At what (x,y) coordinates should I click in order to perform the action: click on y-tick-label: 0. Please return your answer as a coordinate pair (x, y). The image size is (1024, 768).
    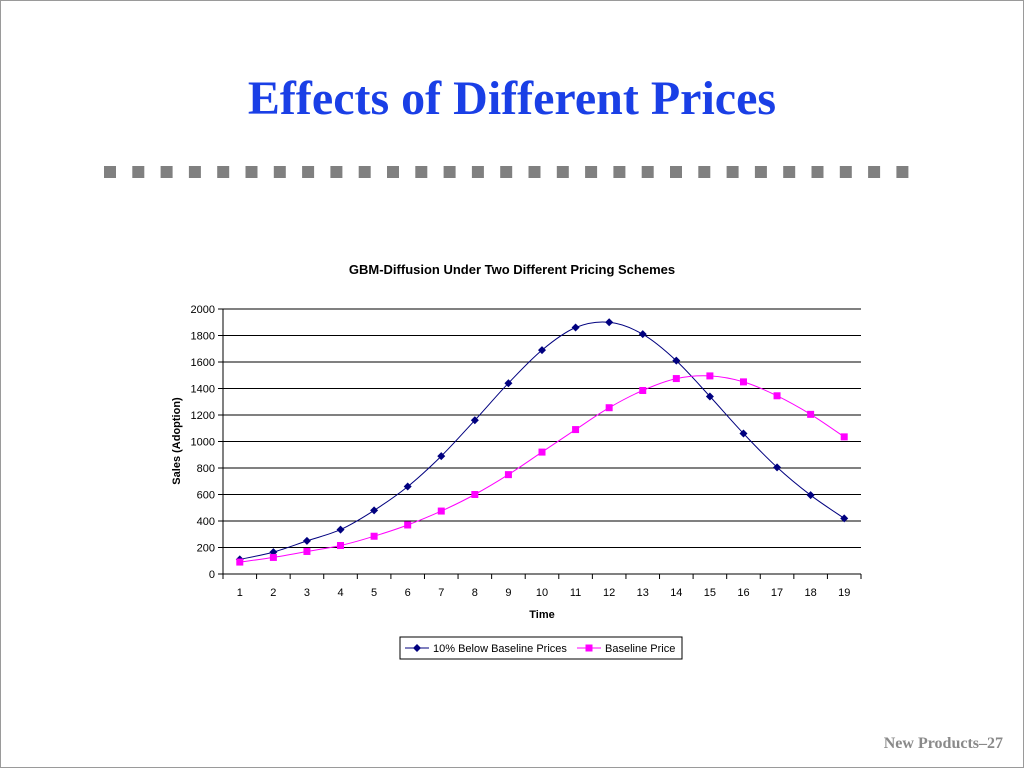
    Looking at the image, I should click on (212, 575).